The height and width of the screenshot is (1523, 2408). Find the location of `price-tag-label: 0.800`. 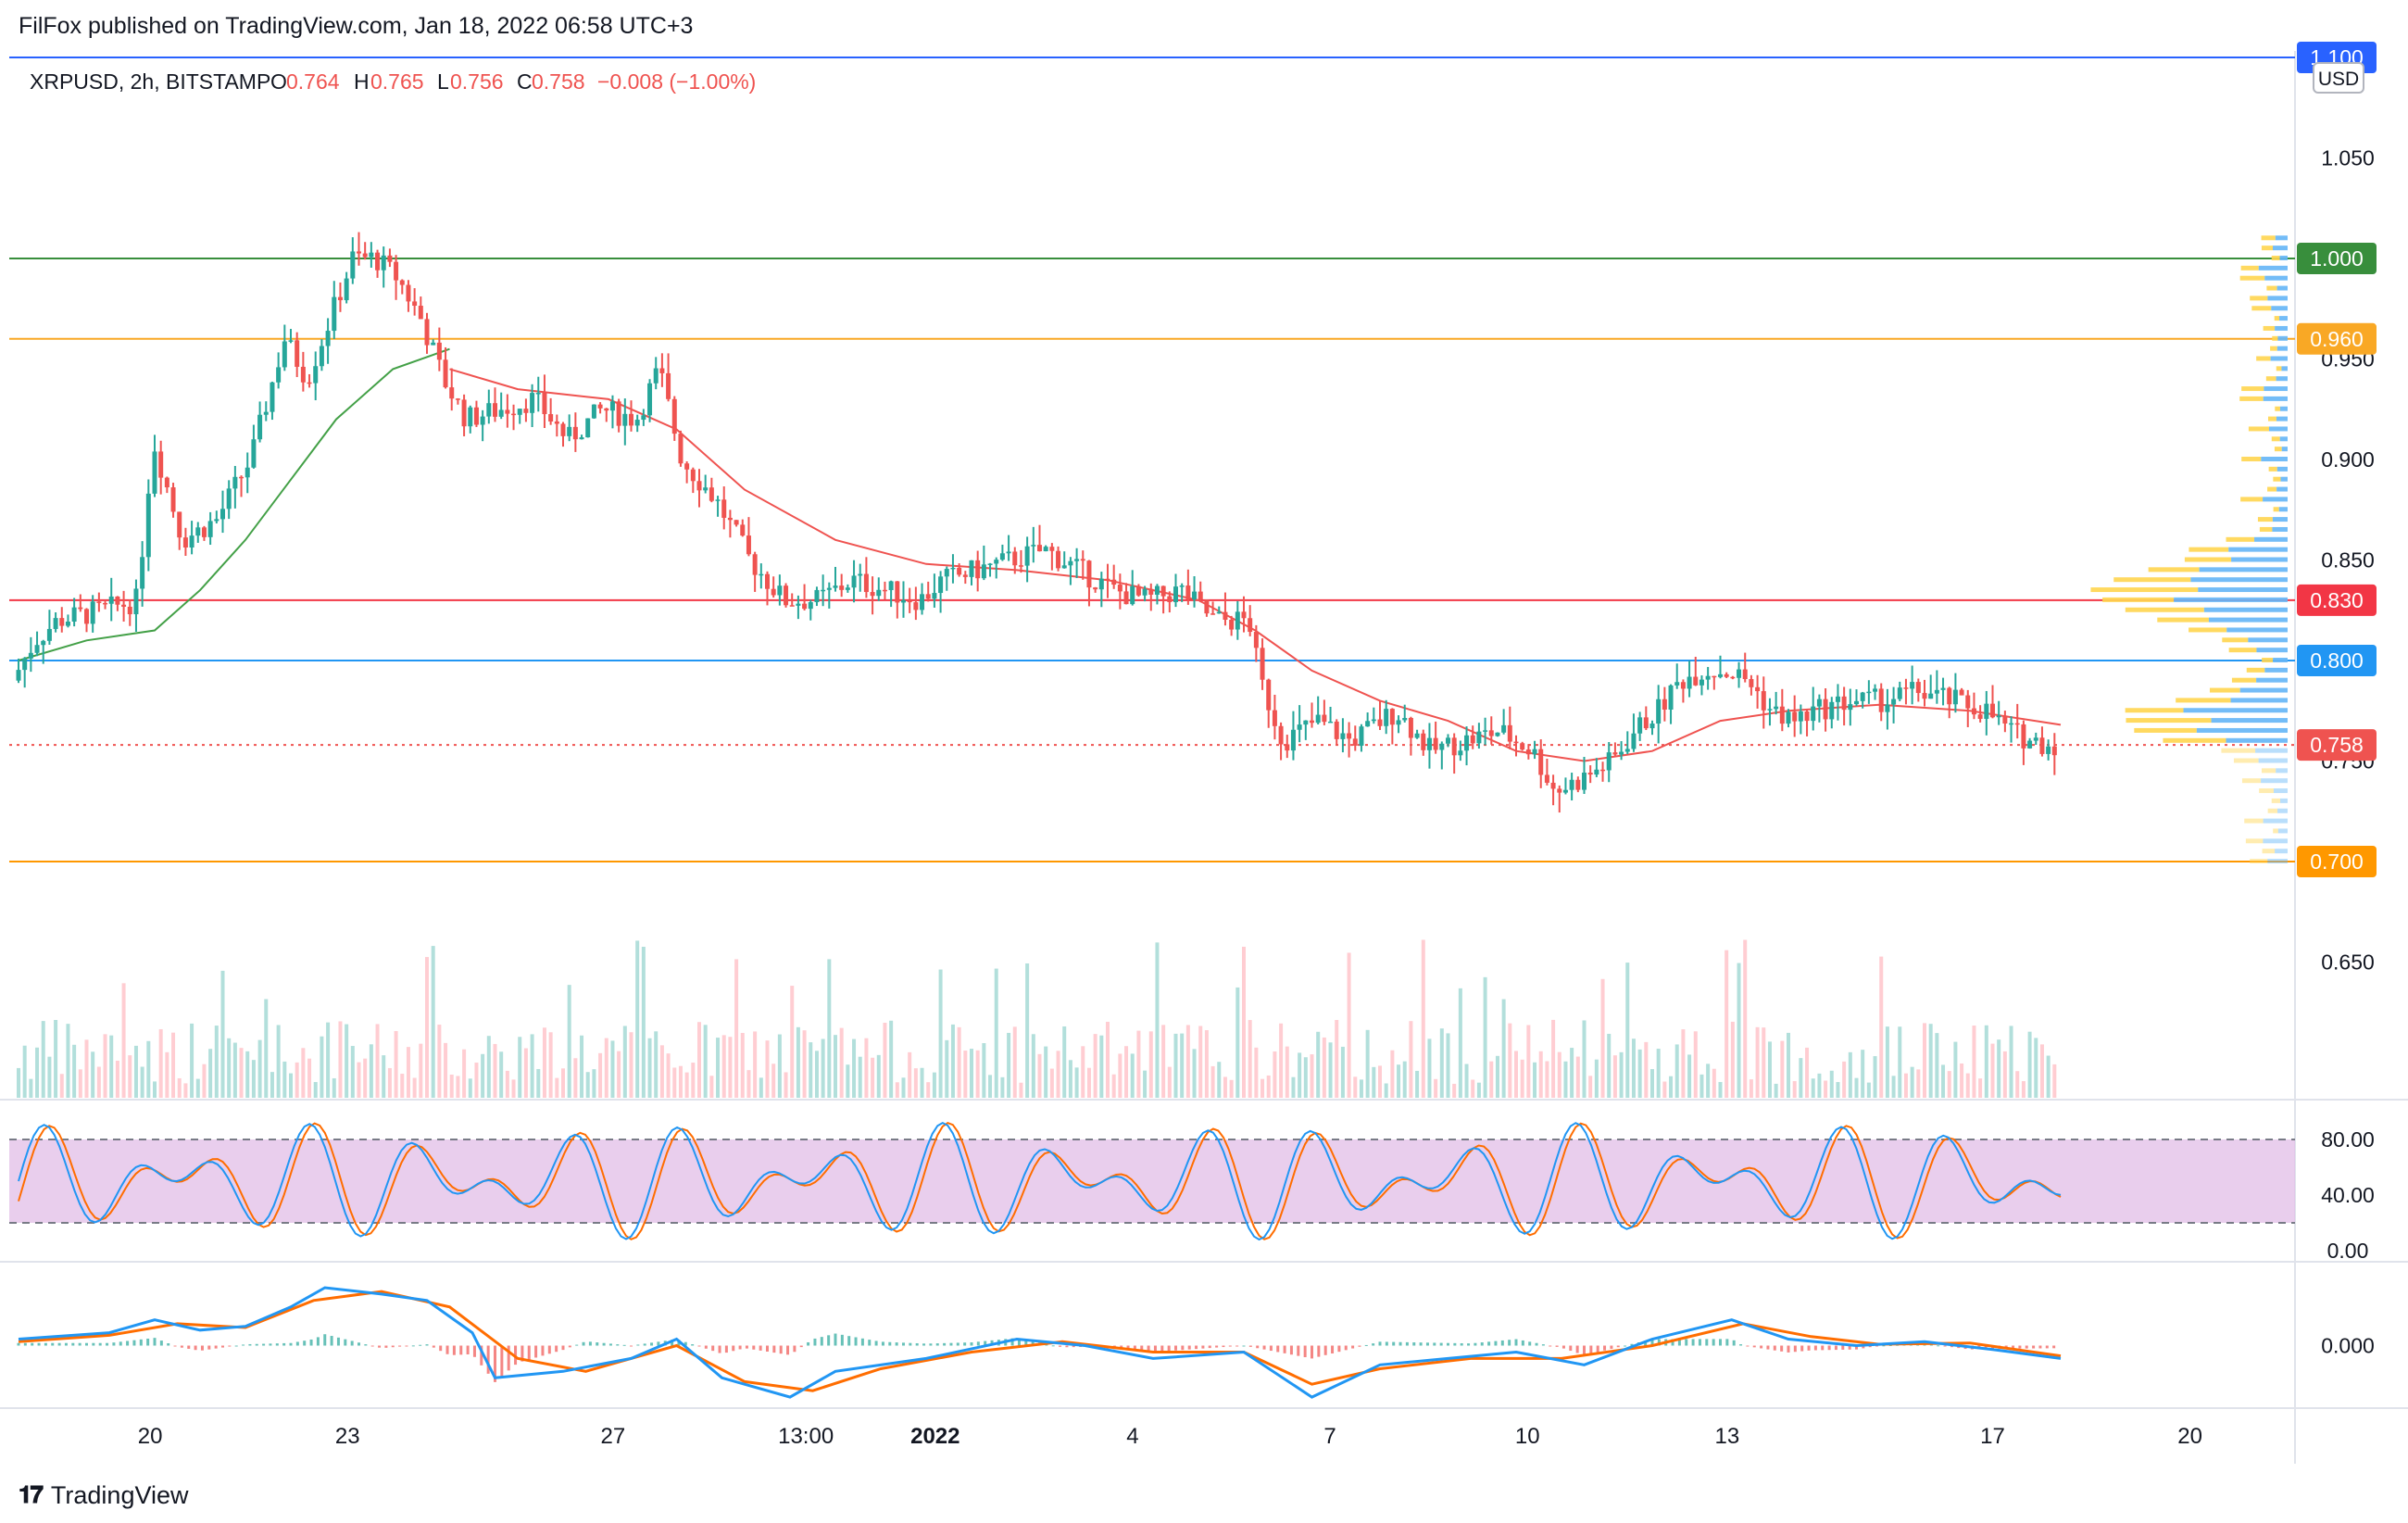

price-tag-label: 0.800 is located at coordinates (2337, 660).